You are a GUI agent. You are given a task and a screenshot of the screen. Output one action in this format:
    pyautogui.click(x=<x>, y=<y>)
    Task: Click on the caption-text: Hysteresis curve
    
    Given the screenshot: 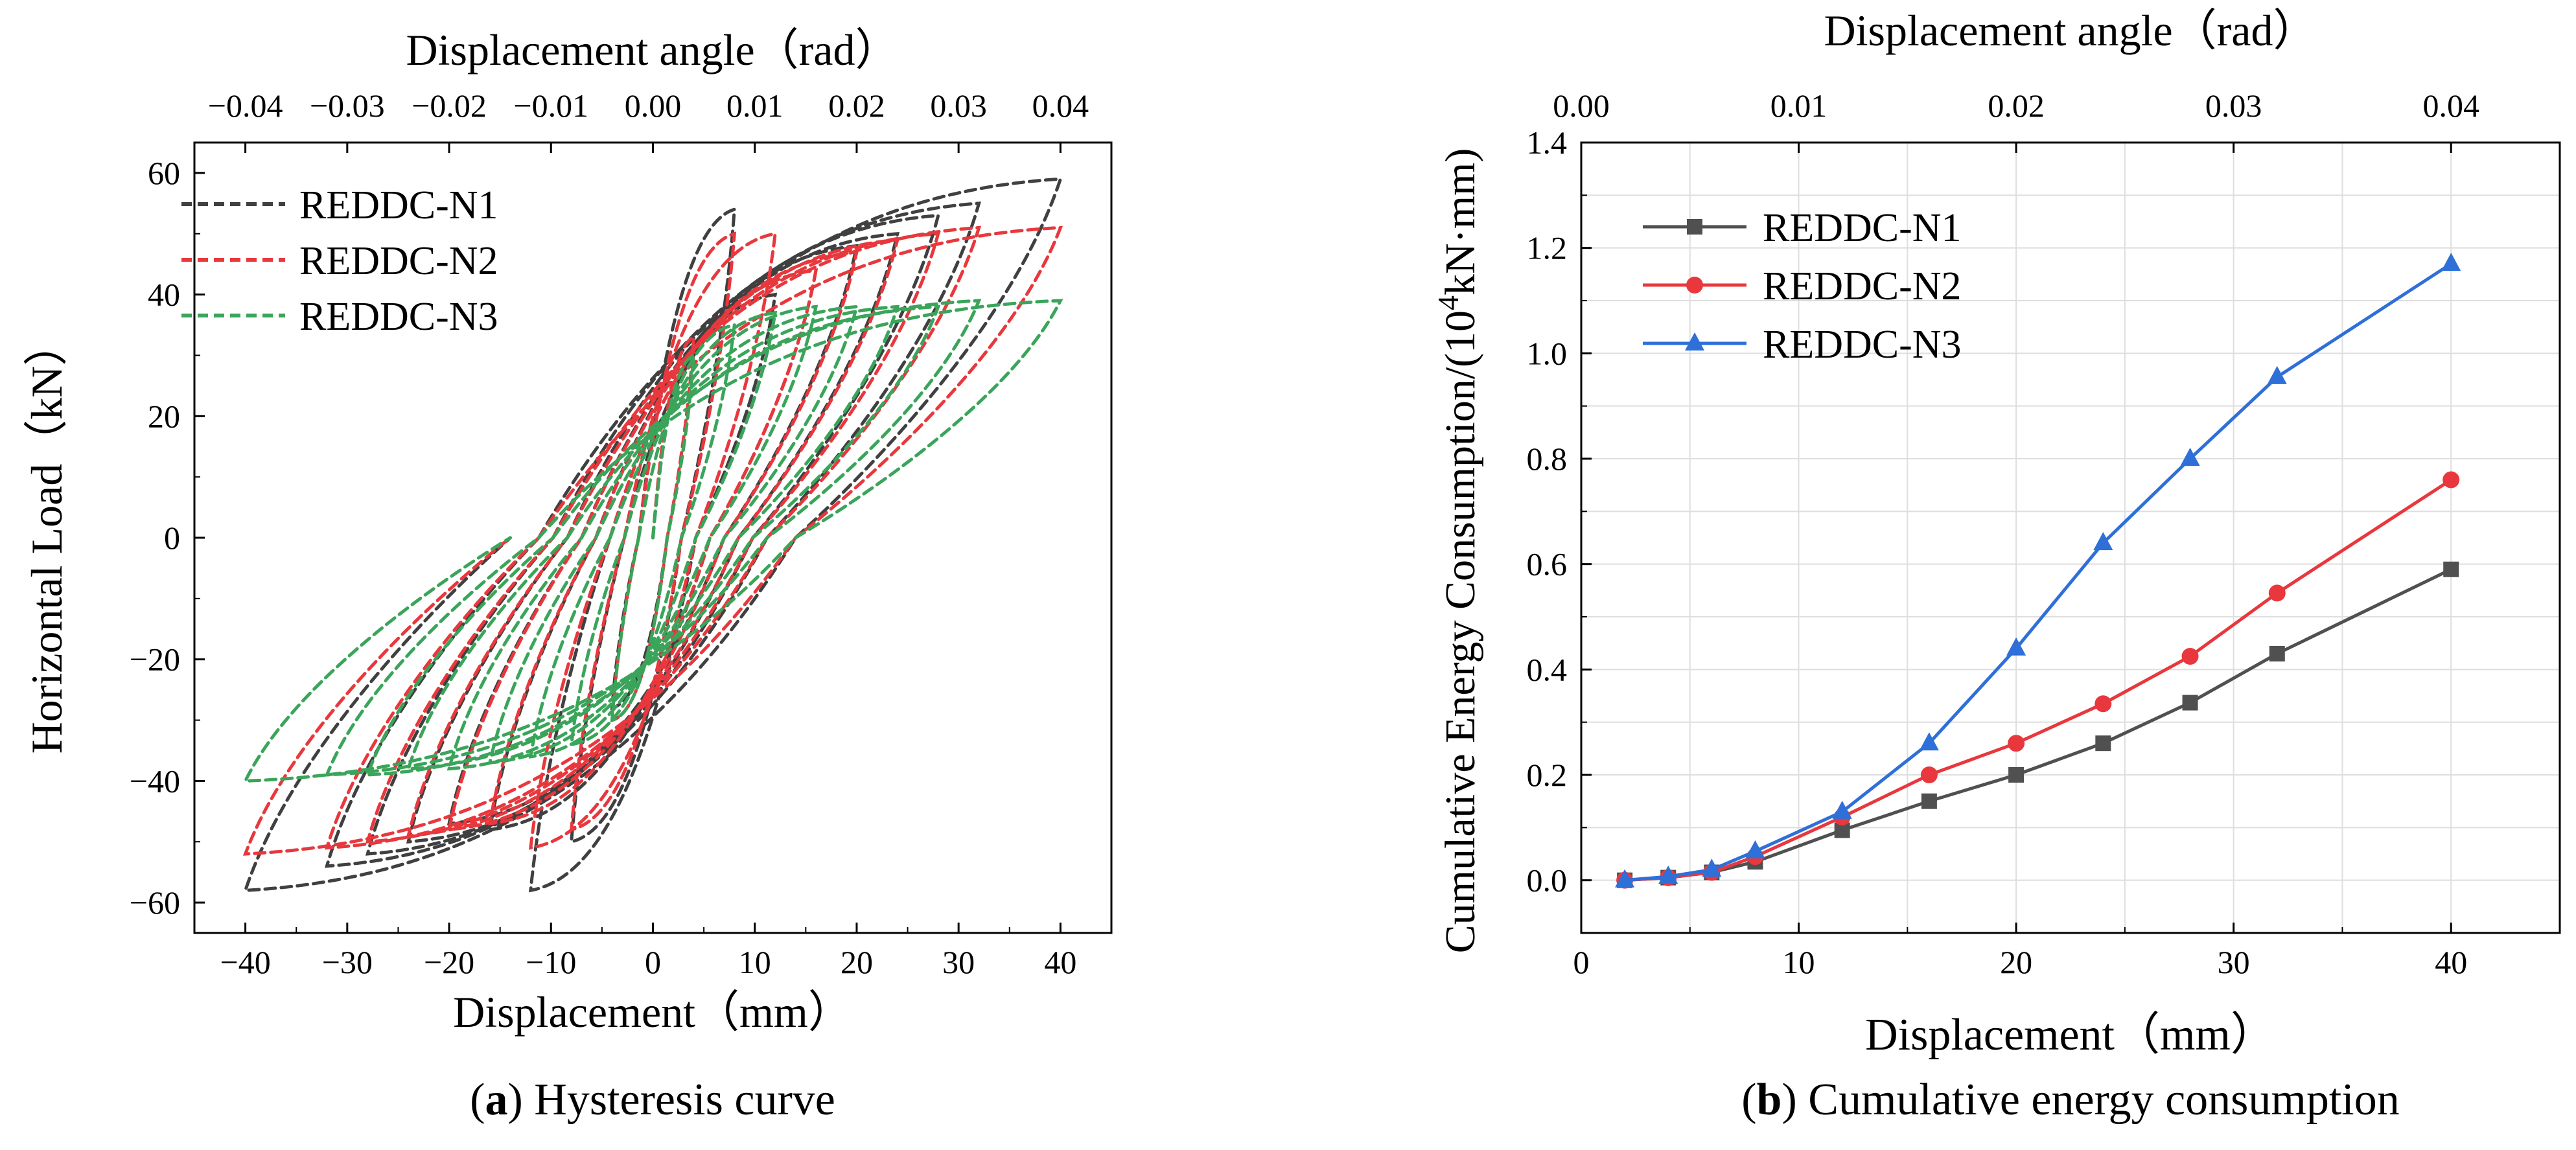 What is the action you would take?
    pyautogui.click(x=679, y=1100)
    